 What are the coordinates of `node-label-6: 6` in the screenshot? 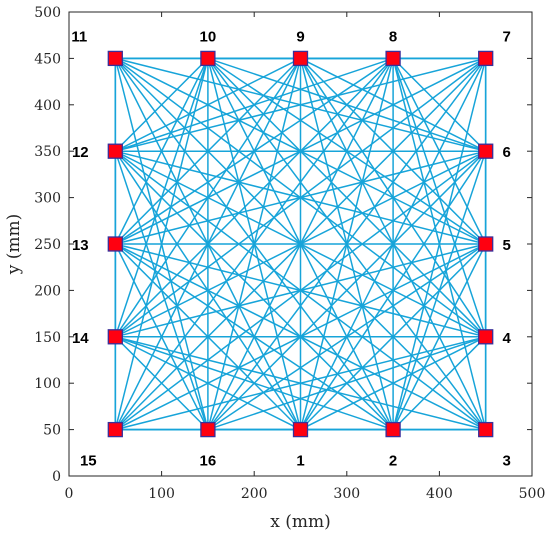 It's located at (507, 152).